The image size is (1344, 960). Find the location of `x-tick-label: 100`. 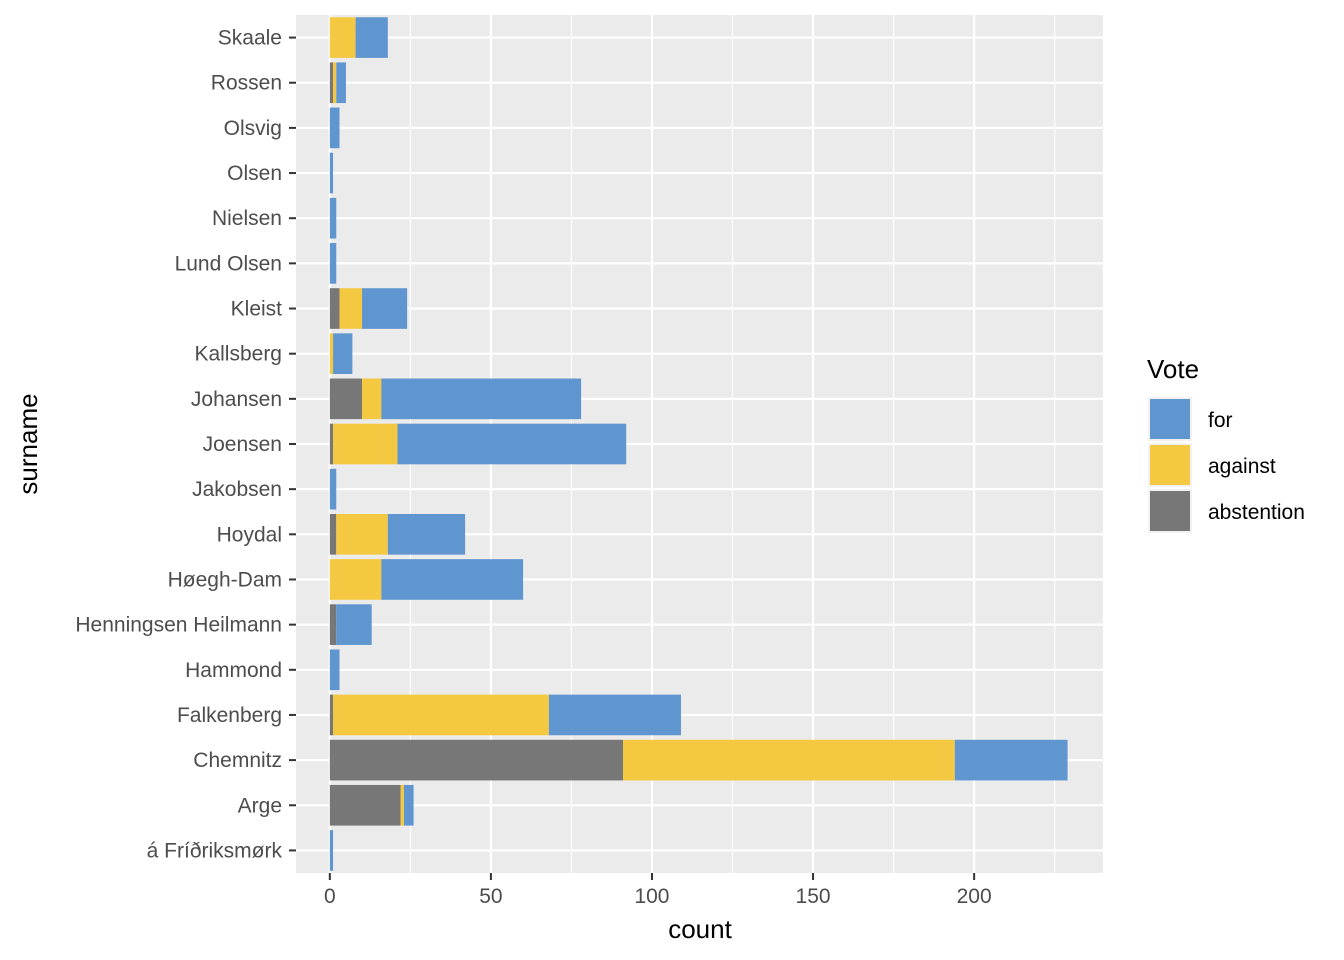

x-tick-label: 100 is located at coordinates (651, 896).